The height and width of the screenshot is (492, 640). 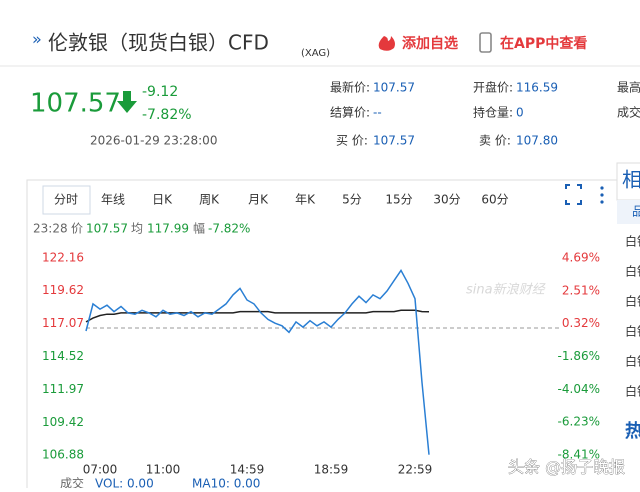 I want to click on tab: 5分, so click(x=352, y=200).